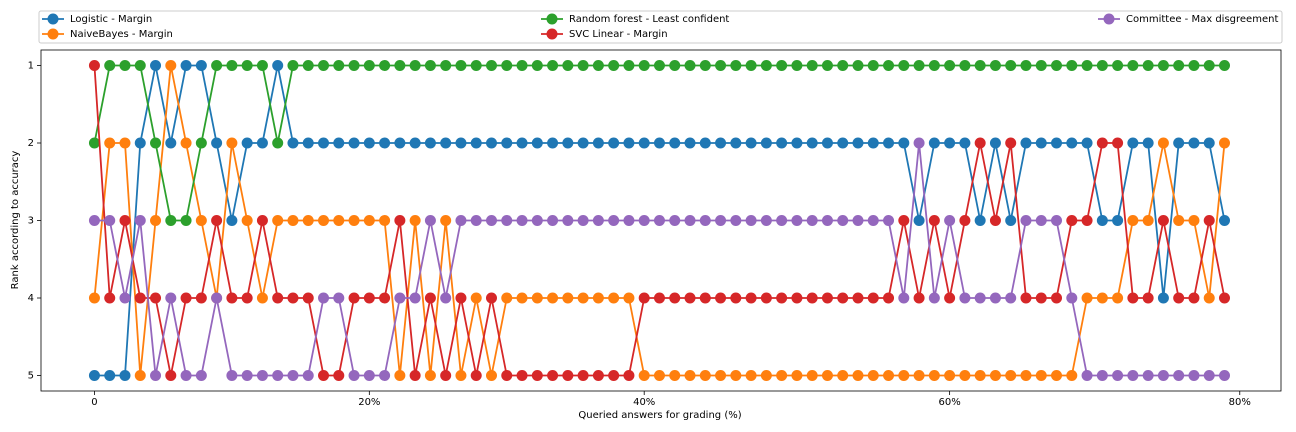  I want to click on x-tick-label: 40%, so click(644, 402).